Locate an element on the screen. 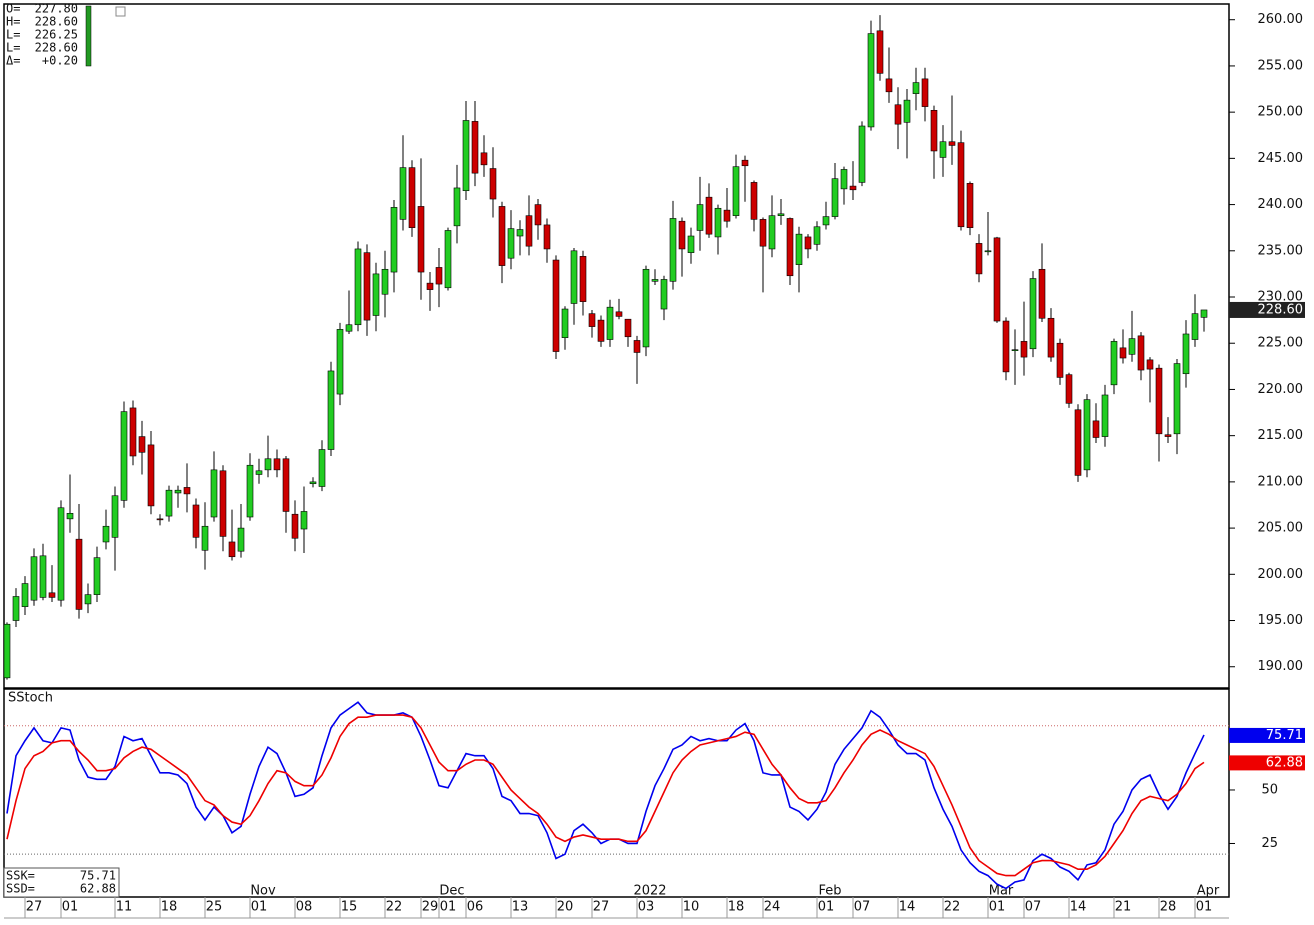  month-label: 2022 is located at coordinates (649, 891).